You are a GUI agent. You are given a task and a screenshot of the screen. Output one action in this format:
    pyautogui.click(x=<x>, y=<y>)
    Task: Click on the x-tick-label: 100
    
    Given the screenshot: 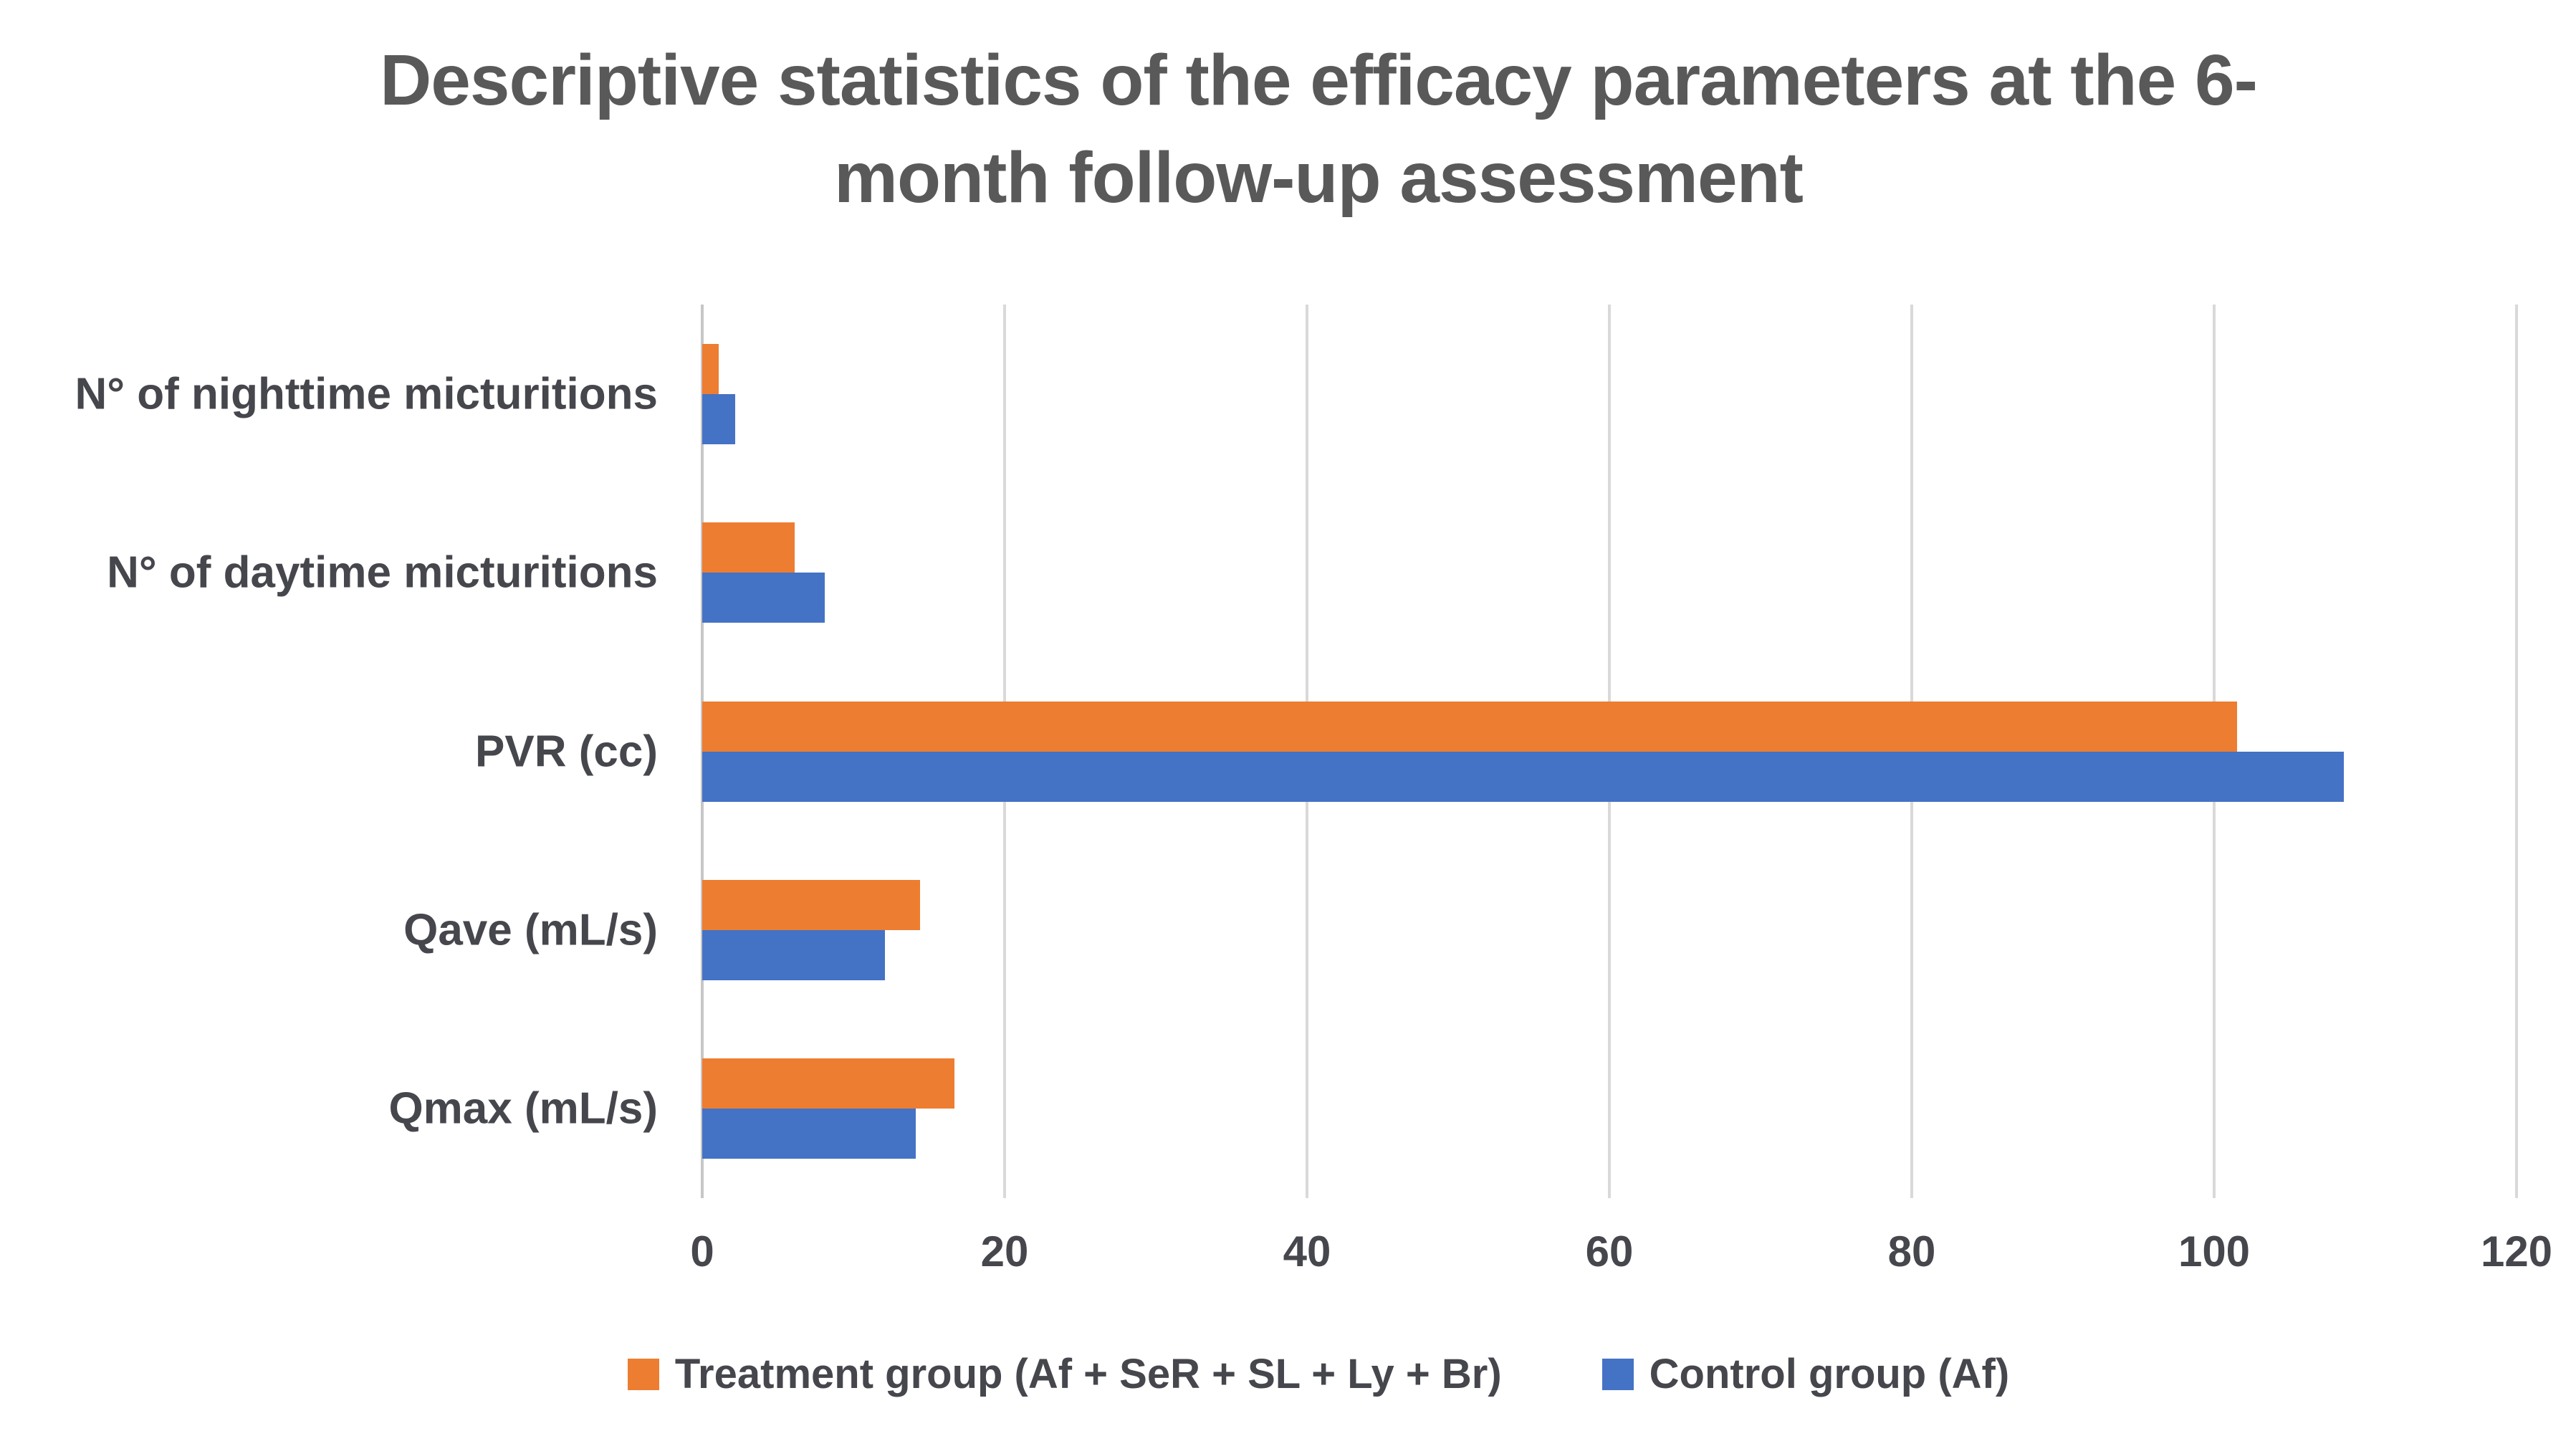 What is the action you would take?
    pyautogui.click(x=2214, y=1251)
    